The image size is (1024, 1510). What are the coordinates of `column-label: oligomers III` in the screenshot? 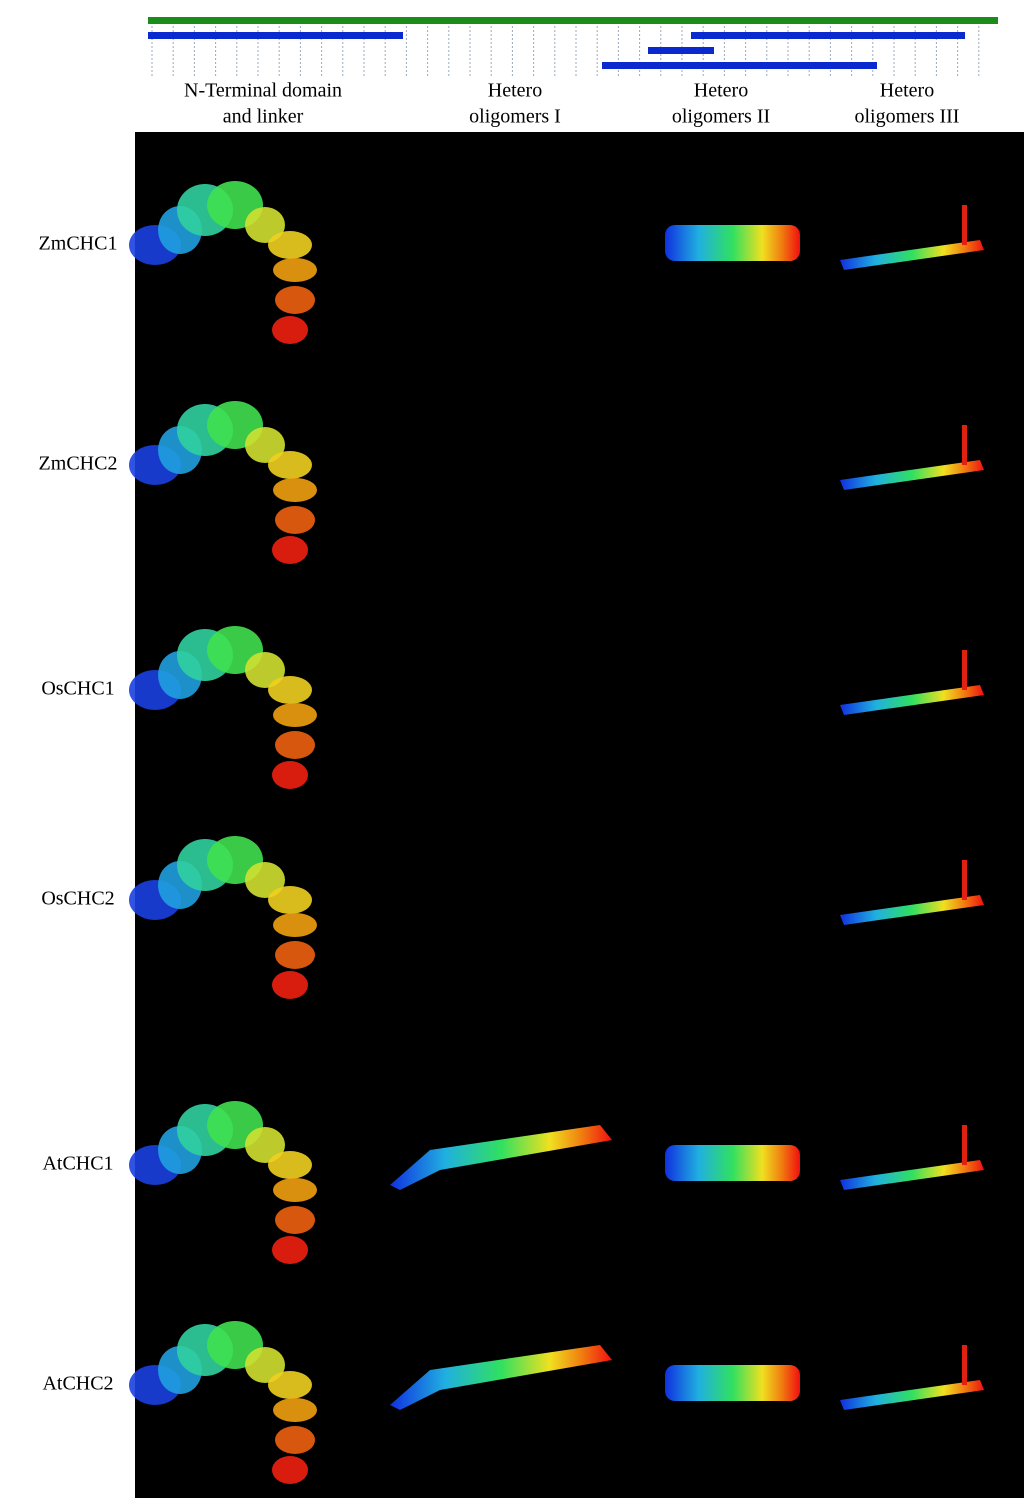 It's located at (907, 117).